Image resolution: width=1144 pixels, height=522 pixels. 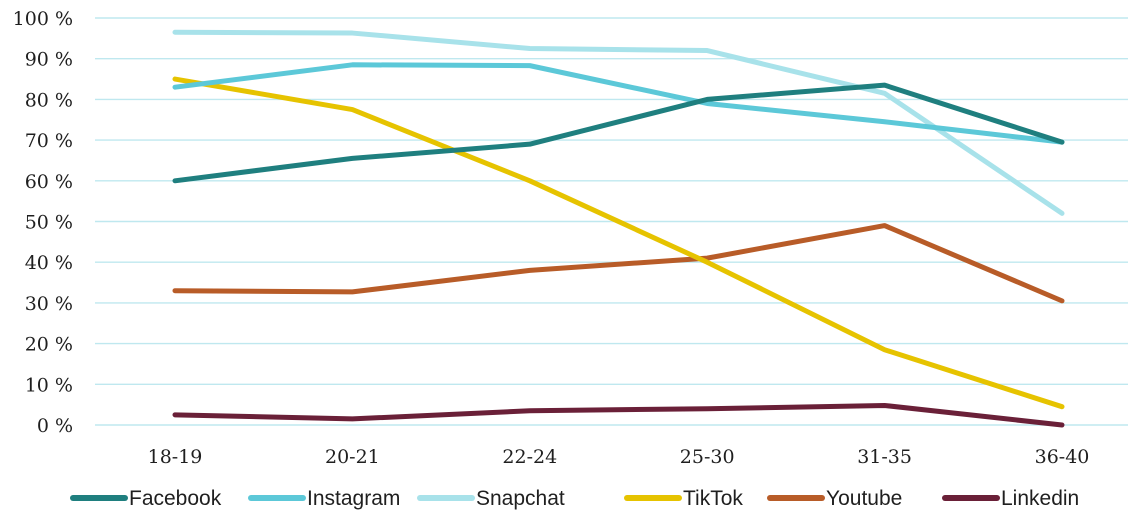 I want to click on y-tick-label: 0 %, so click(x=55, y=426).